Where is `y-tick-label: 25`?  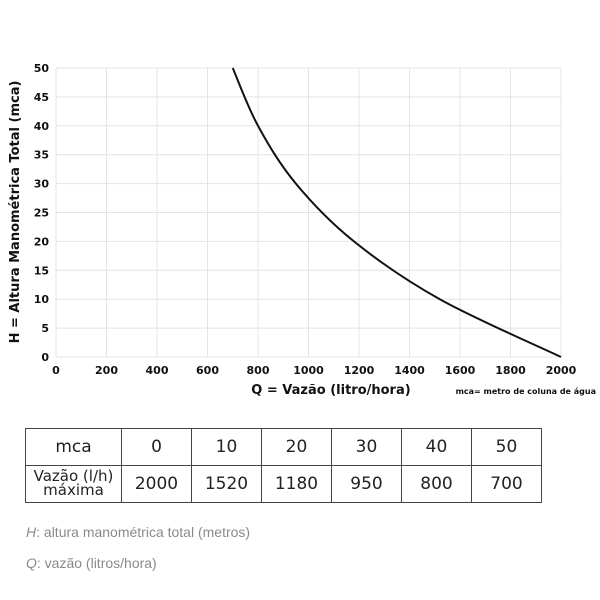
y-tick-label: 25 is located at coordinates (41, 213).